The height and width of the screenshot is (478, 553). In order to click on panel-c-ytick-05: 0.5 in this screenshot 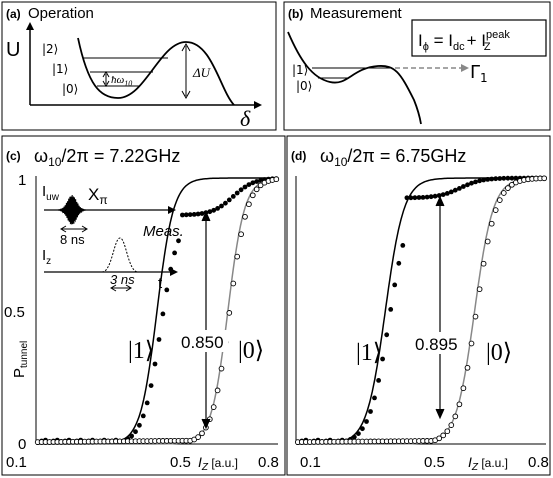, I will do `click(14, 312)`.